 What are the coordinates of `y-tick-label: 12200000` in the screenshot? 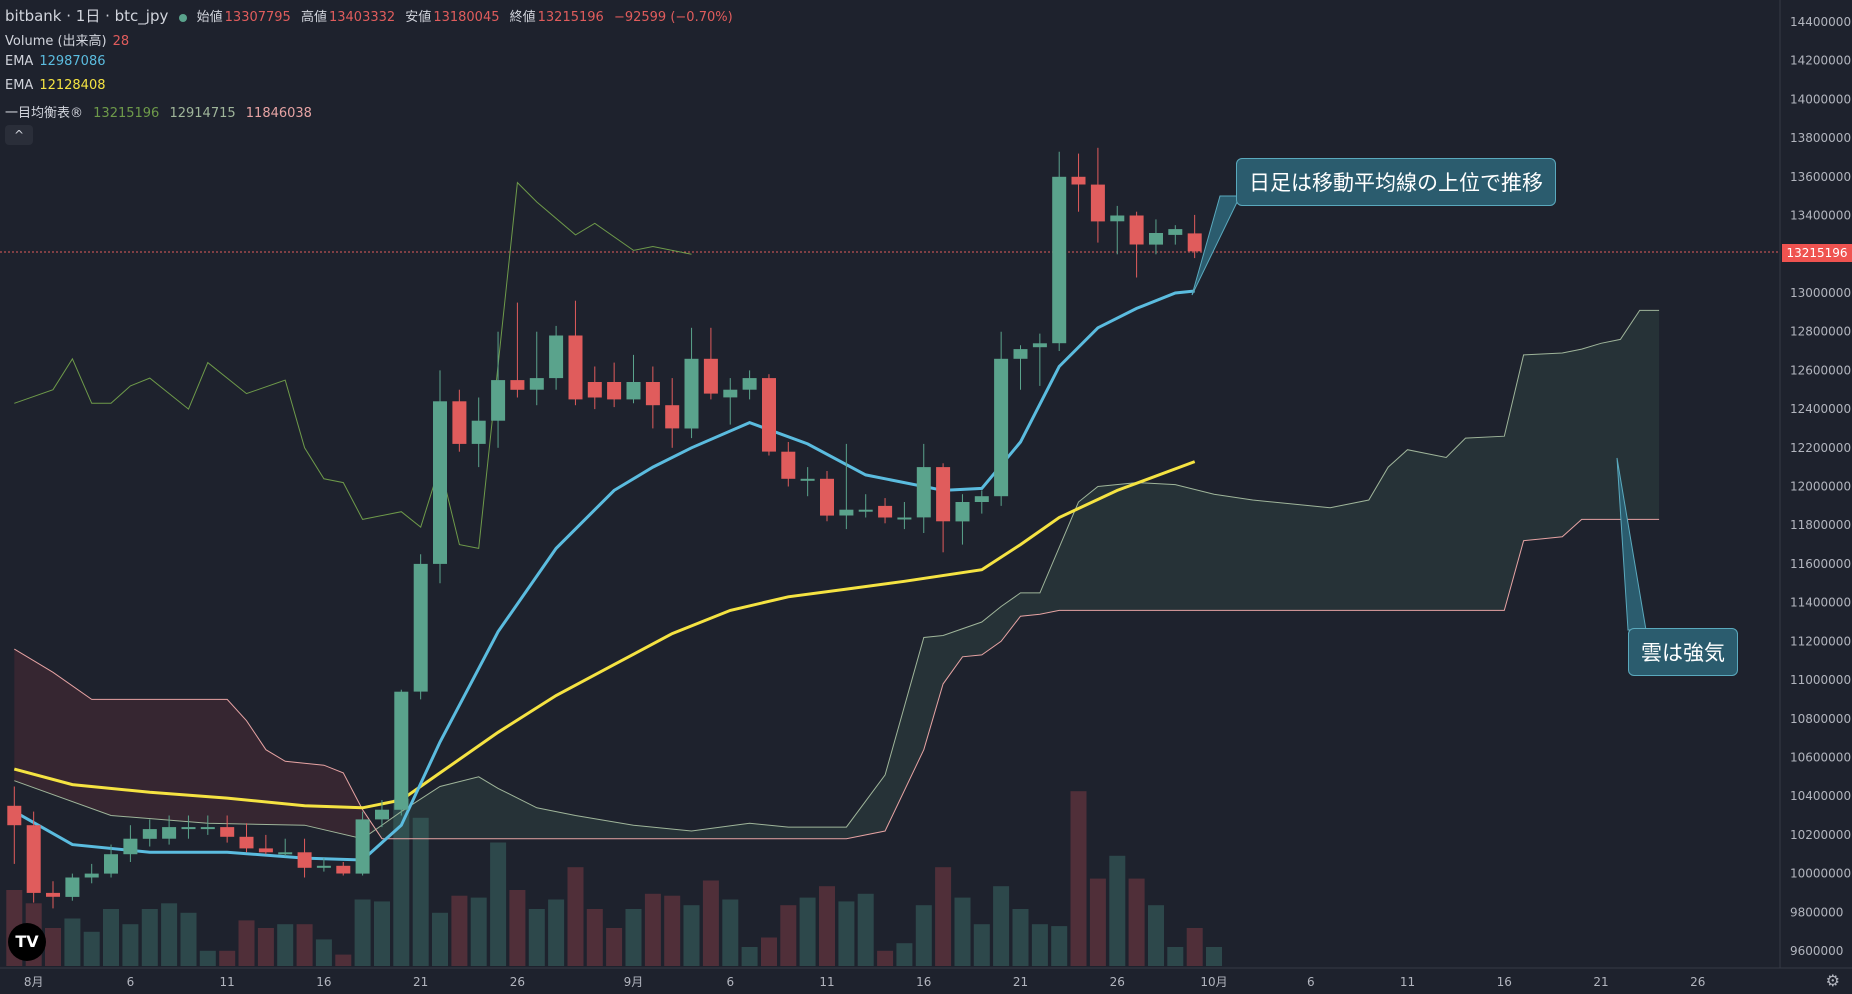 It's located at (1820, 448).